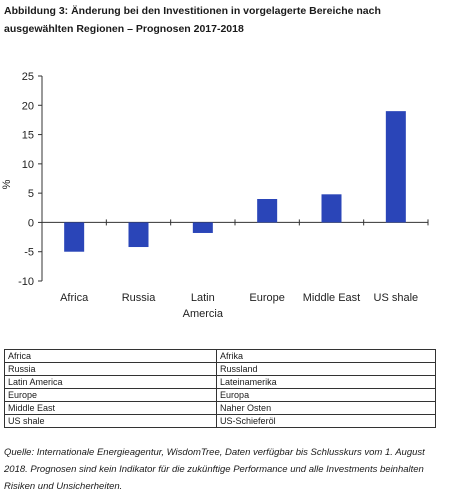 The width and height of the screenshot is (450, 497). Describe the element at coordinates (28, 77) in the screenshot. I see `y-tick-label: 25` at that location.